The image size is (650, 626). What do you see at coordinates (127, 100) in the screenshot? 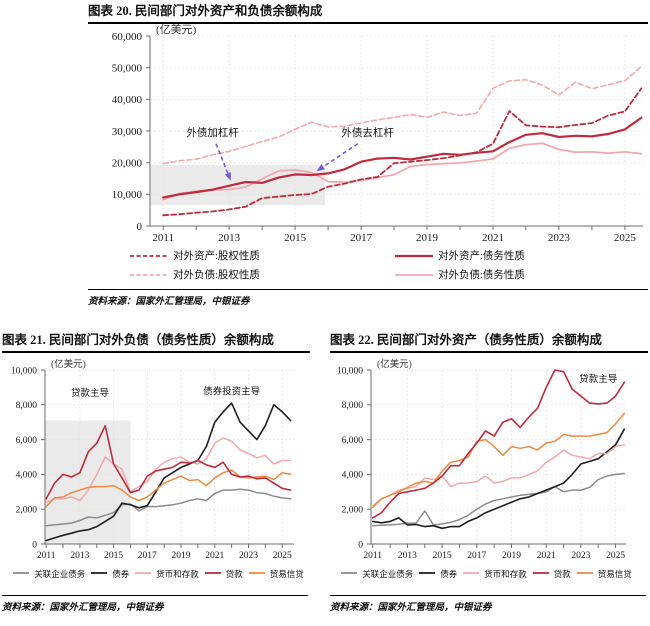
I see `svg-text: 40,000` at bounding box center [127, 100].